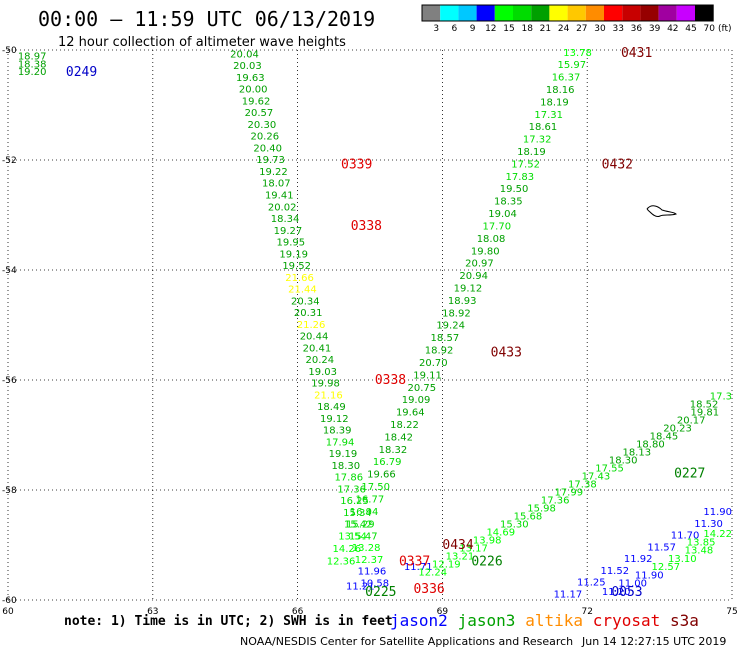 Image resolution: width=740 pixels, height=650 pixels. I want to click on track-value: 18.45, so click(664, 437).